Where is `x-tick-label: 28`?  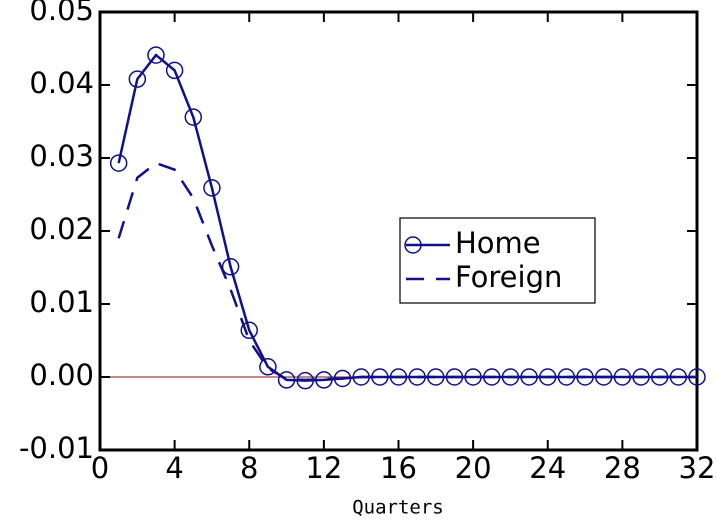
x-tick-label: 28 is located at coordinates (622, 468).